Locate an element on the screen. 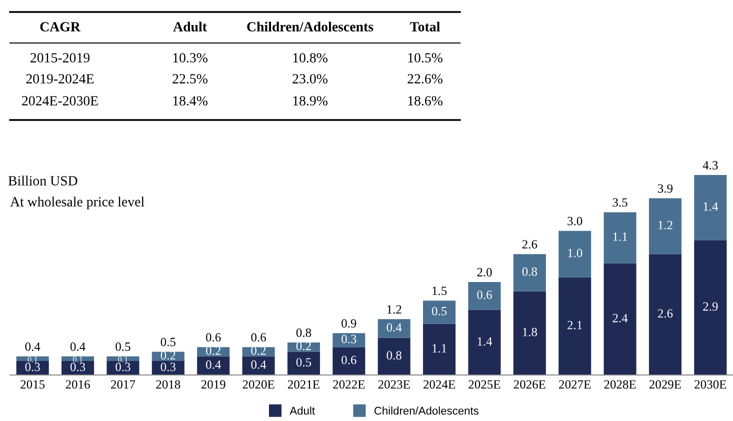 The height and width of the screenshot is (421, 733). text: 2019-2024E is located at coordinates (60, 79).